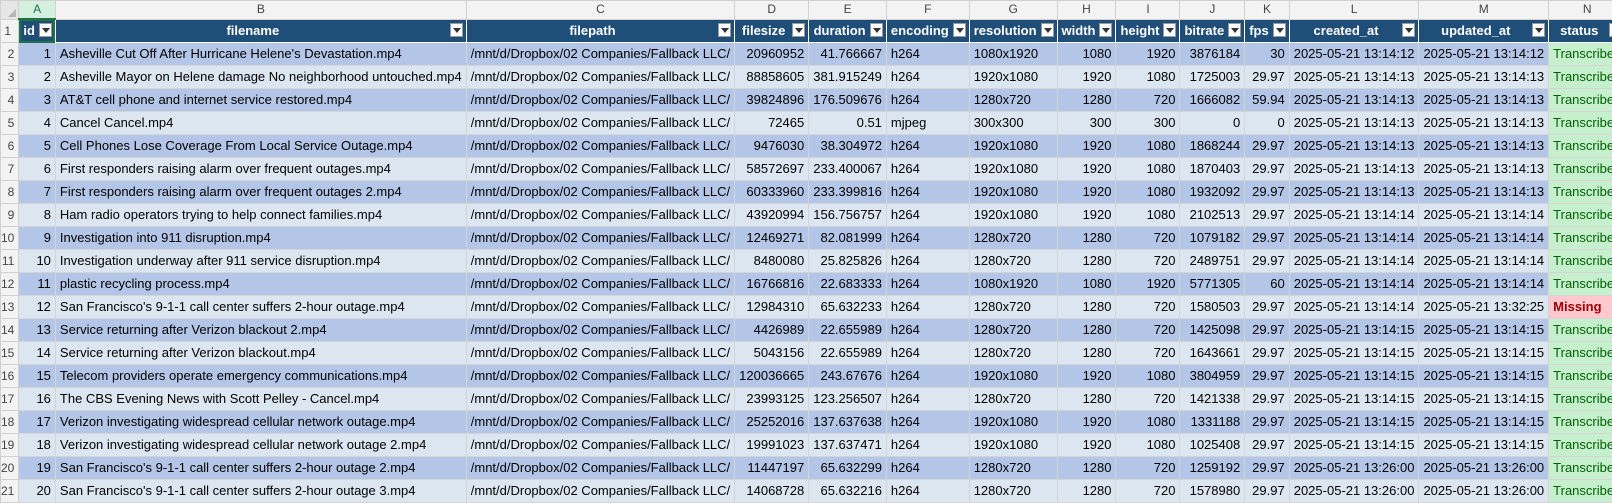  I want to click on cell-id: 1, so click(37, 54).